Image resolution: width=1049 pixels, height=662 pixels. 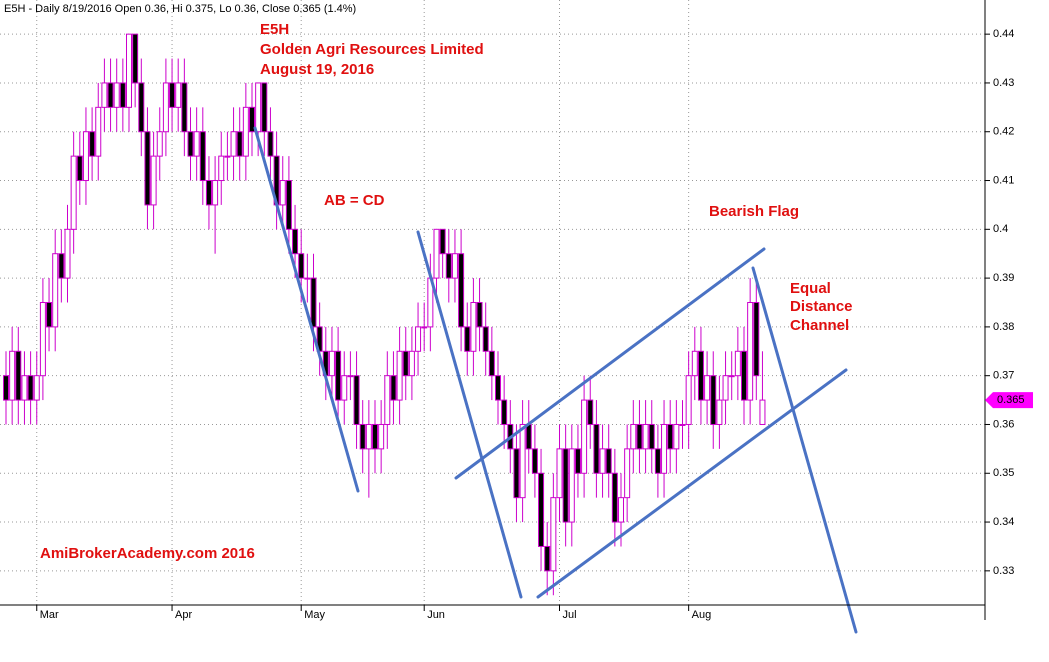 What do you see at coordinates (436, 615) in the screenshot?
I see `x-tick-label: Jun` at bounding box center [436, 615].